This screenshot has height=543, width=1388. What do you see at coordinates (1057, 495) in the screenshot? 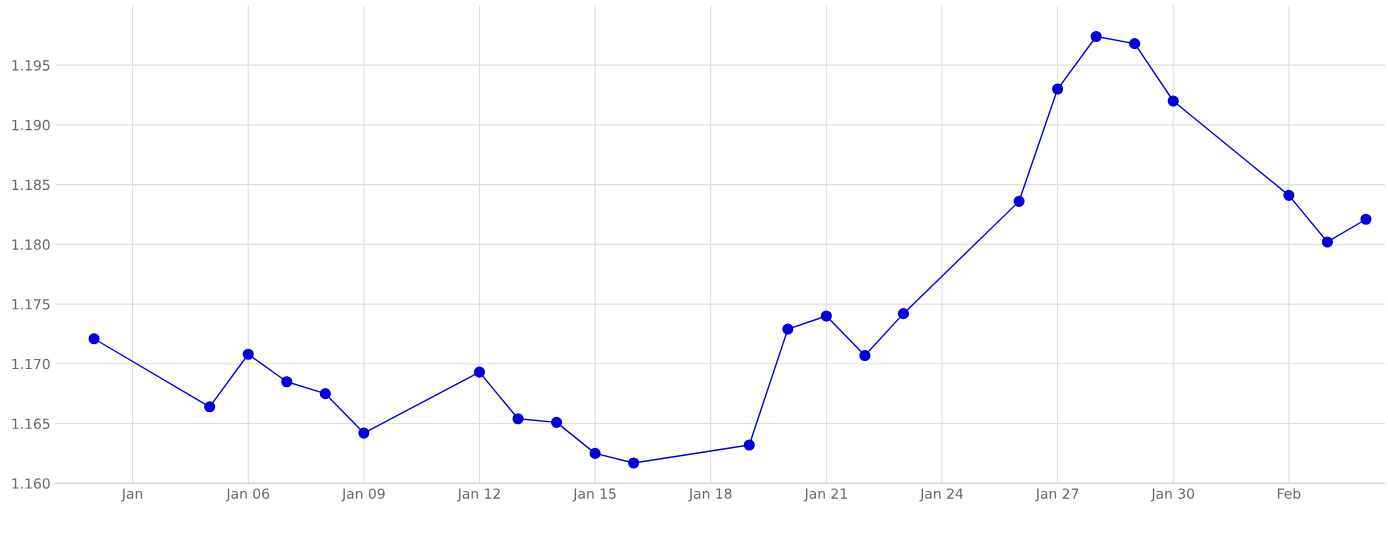
I see `x-tick-label: Jan 27` at bounding box center [1057, 495].